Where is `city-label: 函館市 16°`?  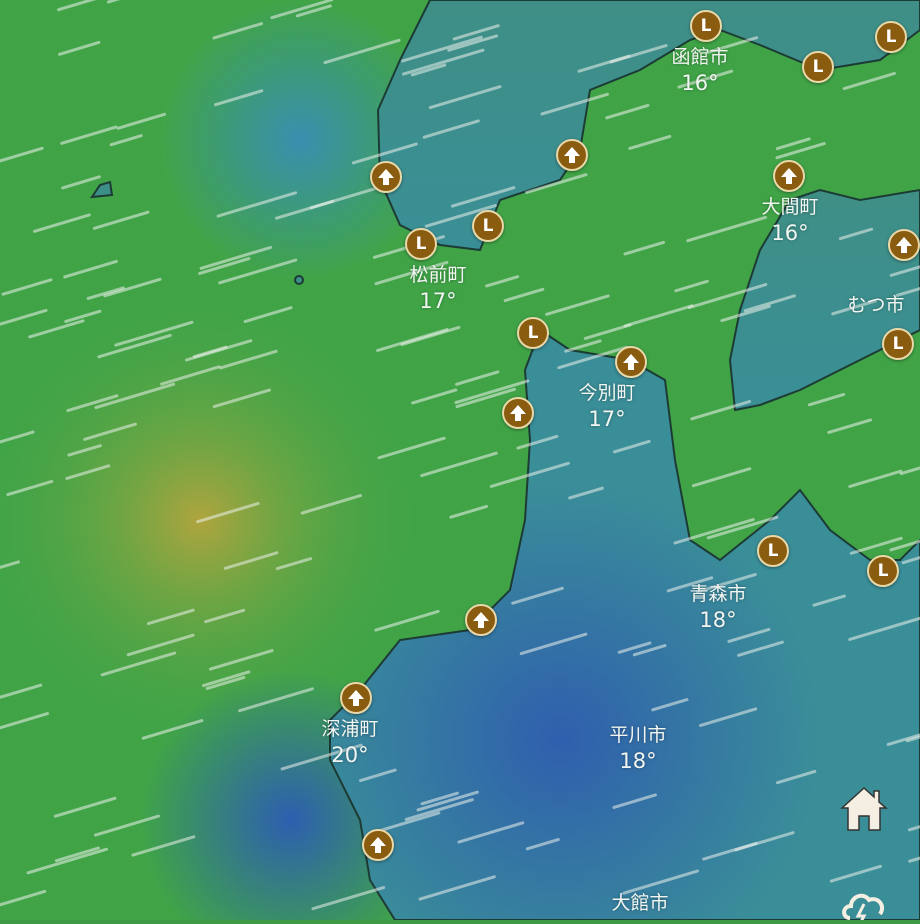
city-label: 函館市 16° is located at coordinates (699, 71).